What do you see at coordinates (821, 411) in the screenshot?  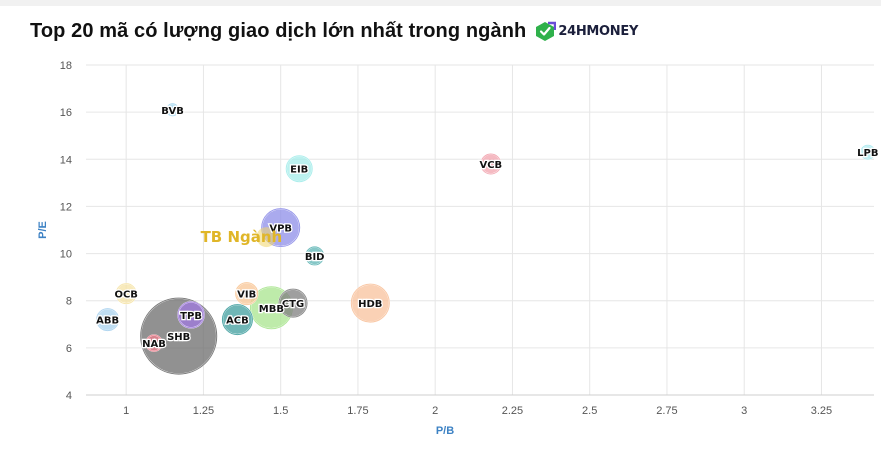 I see `x-tick-label: 3.25` at bounding box center [821, 411].